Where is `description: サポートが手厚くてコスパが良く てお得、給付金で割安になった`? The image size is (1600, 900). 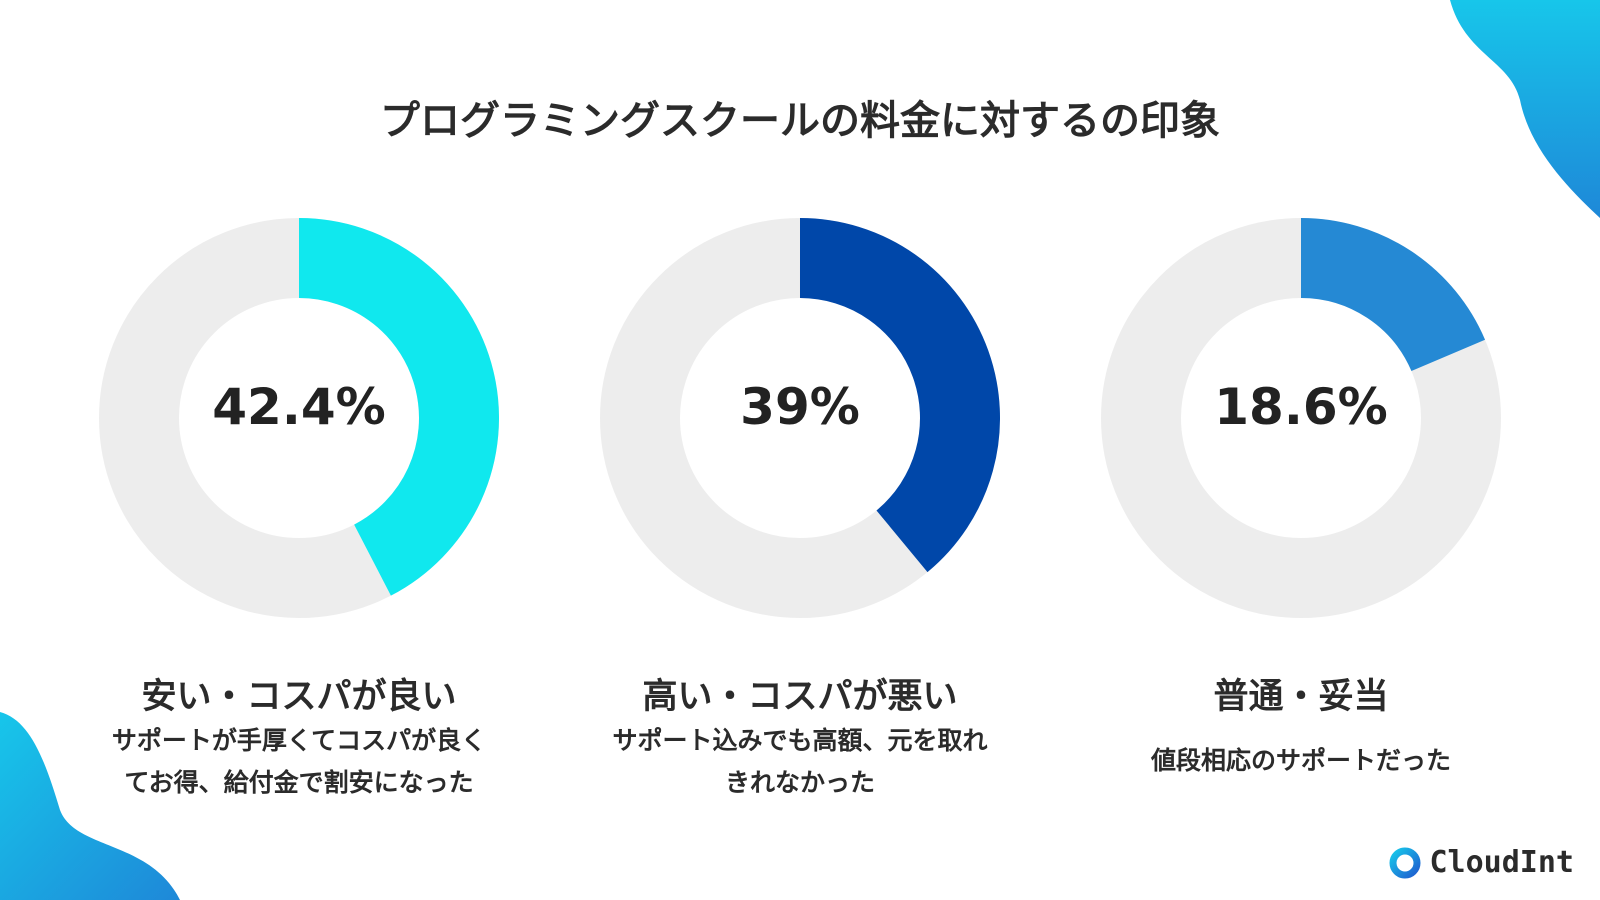
description: サポートが手厚くてコスパが良く てお得、給付金で割安になった is located at coordinates (299, 762).